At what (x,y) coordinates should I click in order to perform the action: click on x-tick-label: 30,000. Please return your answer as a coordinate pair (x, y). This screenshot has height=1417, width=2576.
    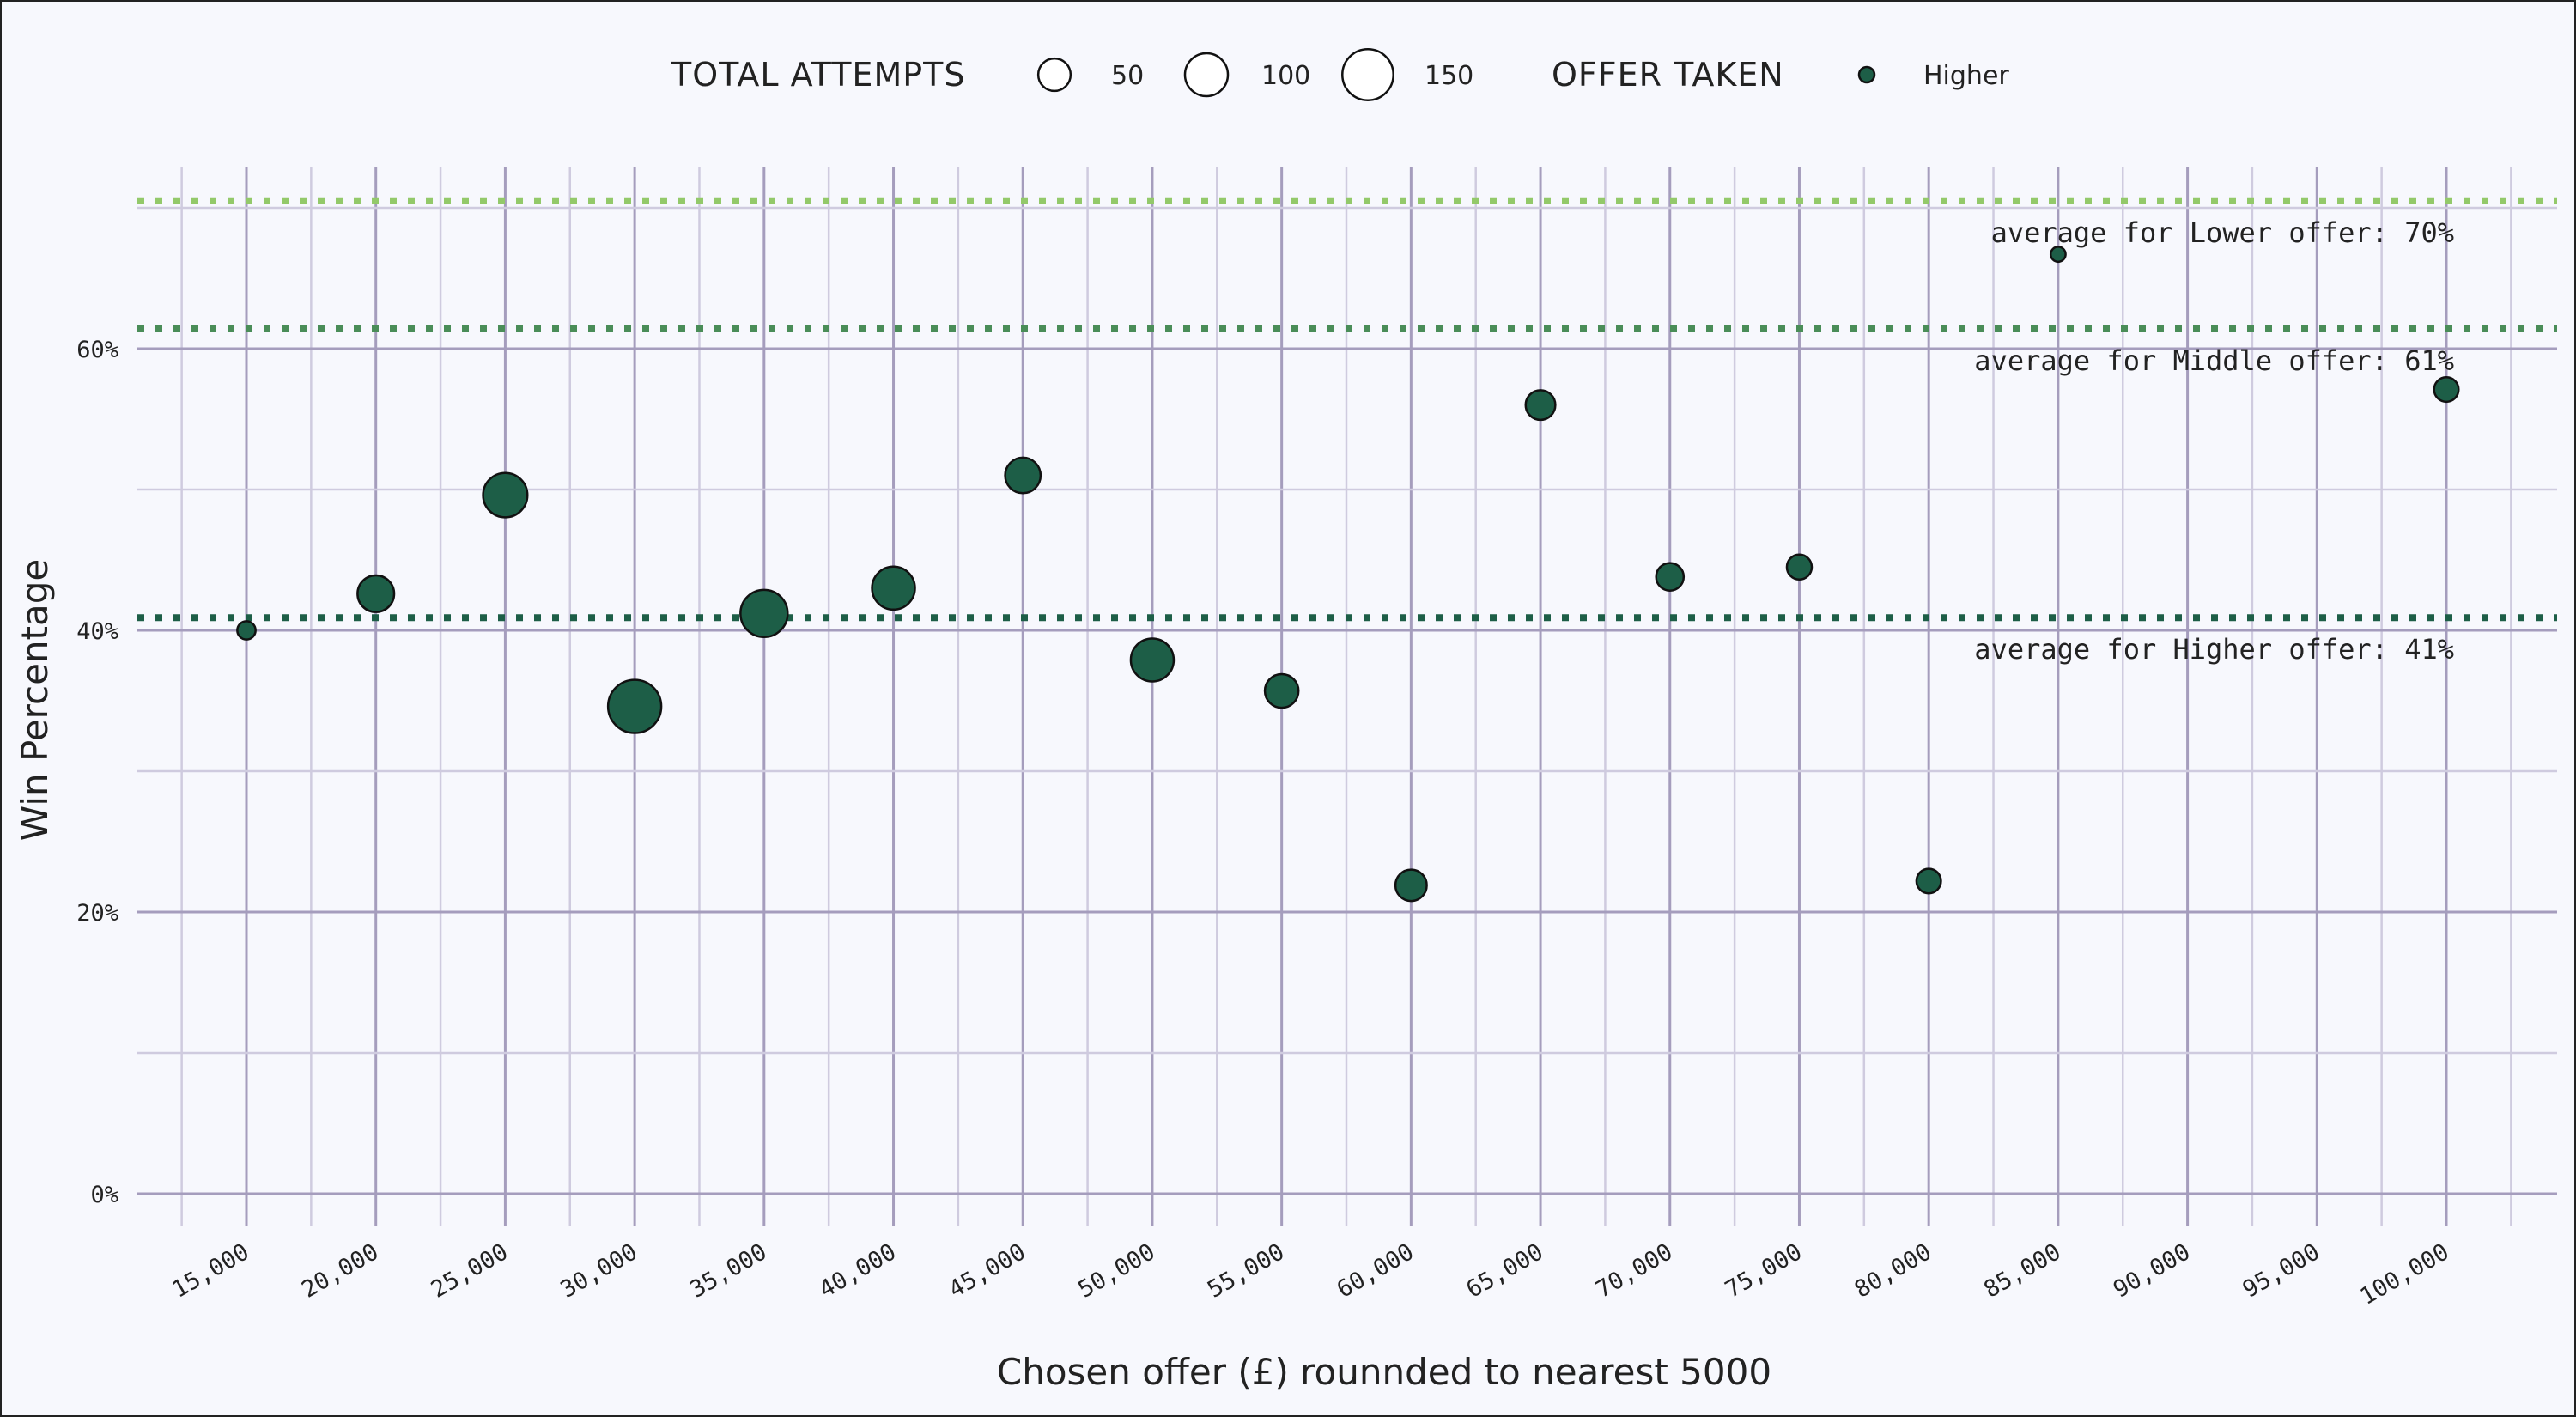
    Looking at the image, I should click on (599, 1271).